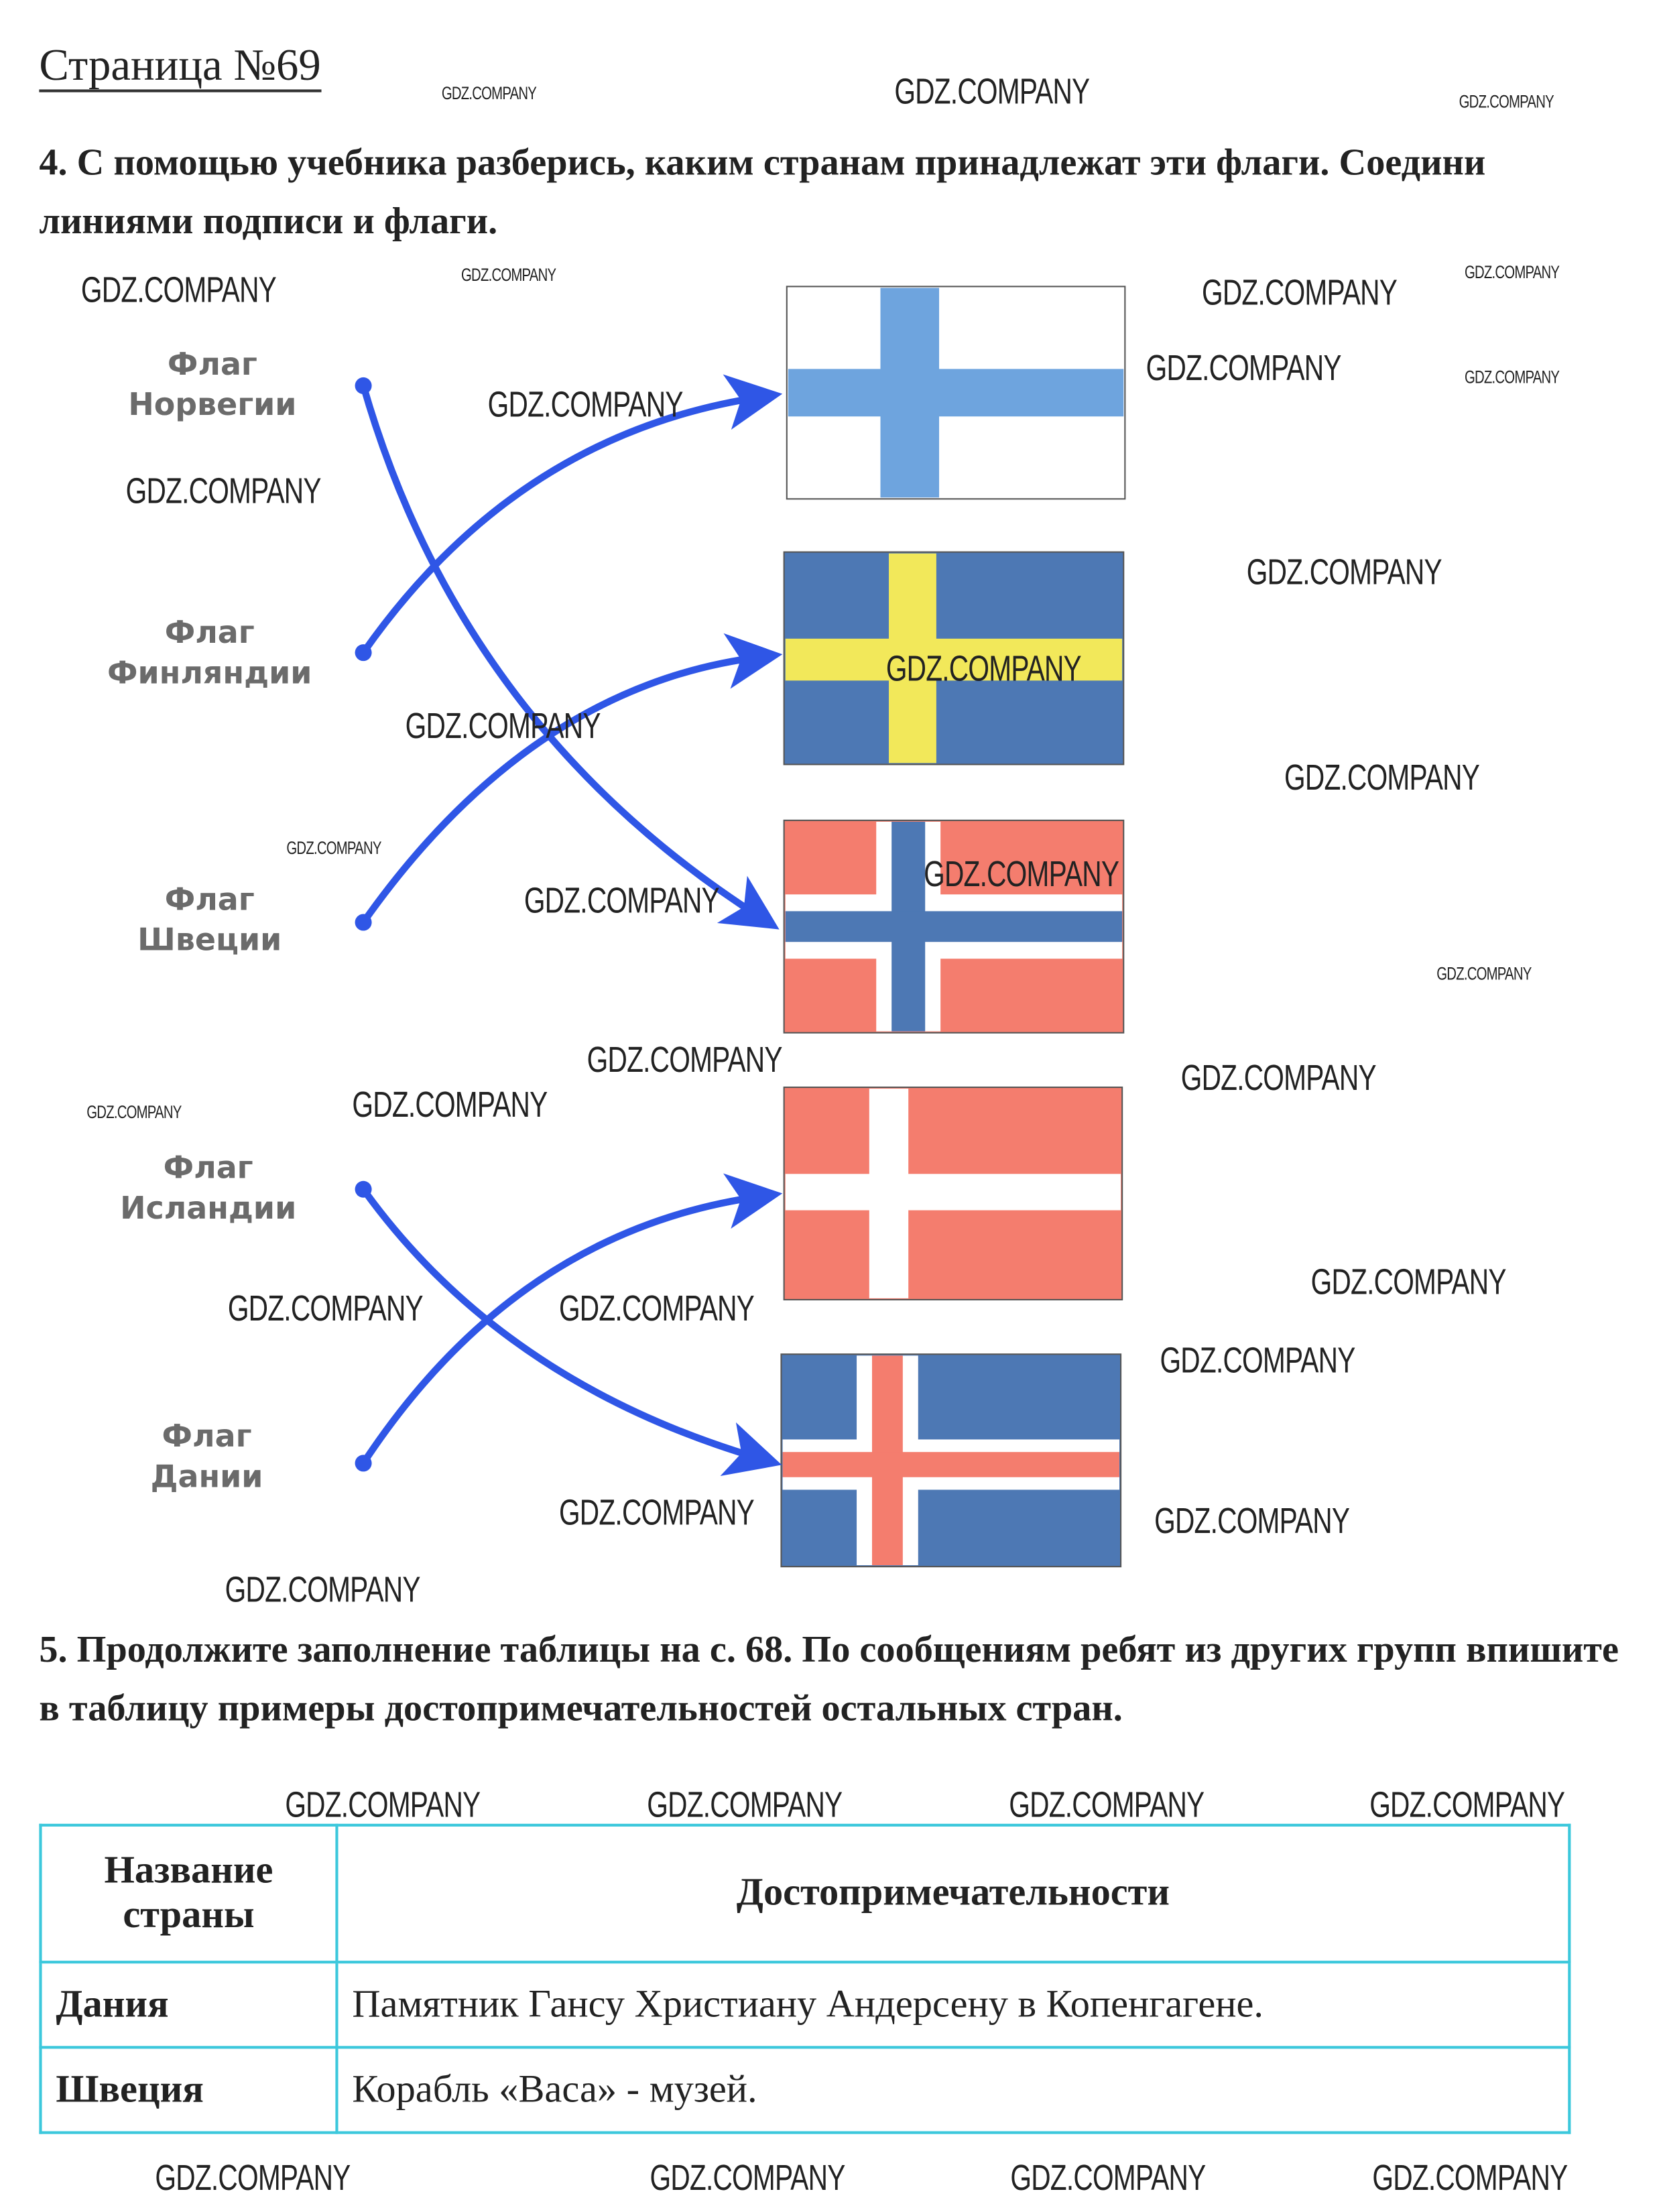  What do you see at coordinates (208, 1209) in the screenshot?
I see `label-line: Исландии` at bounding box center [208, 1209].